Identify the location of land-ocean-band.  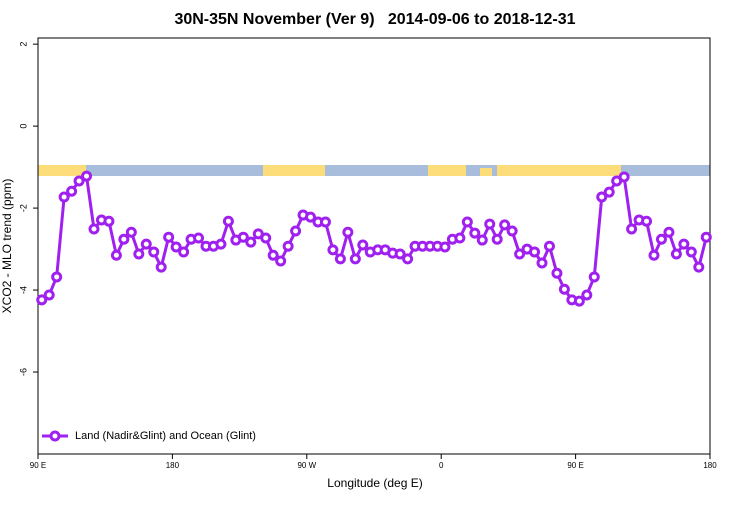
(374, 170).